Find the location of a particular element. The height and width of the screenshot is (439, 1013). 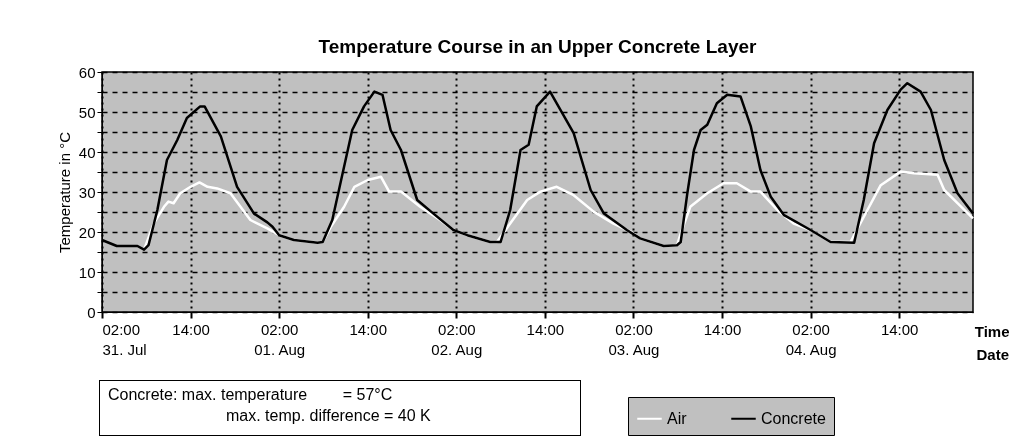

x-tick-label: 02:00 01. Aug is located at coordinates (280, 339).